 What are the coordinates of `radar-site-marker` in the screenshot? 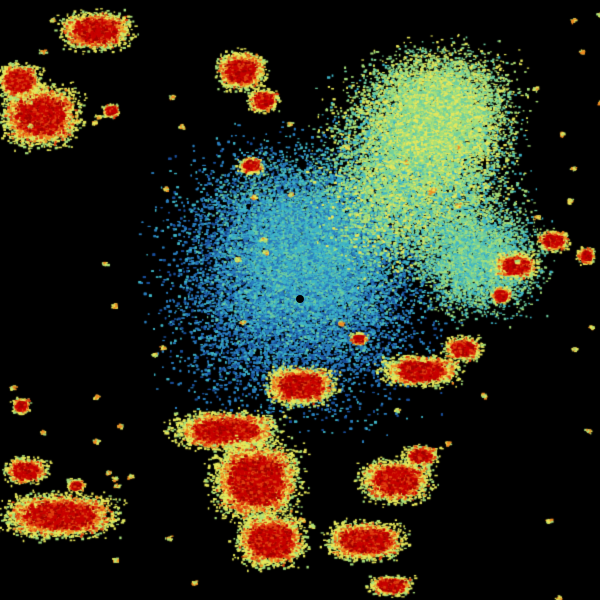 It's located at (300, 299).